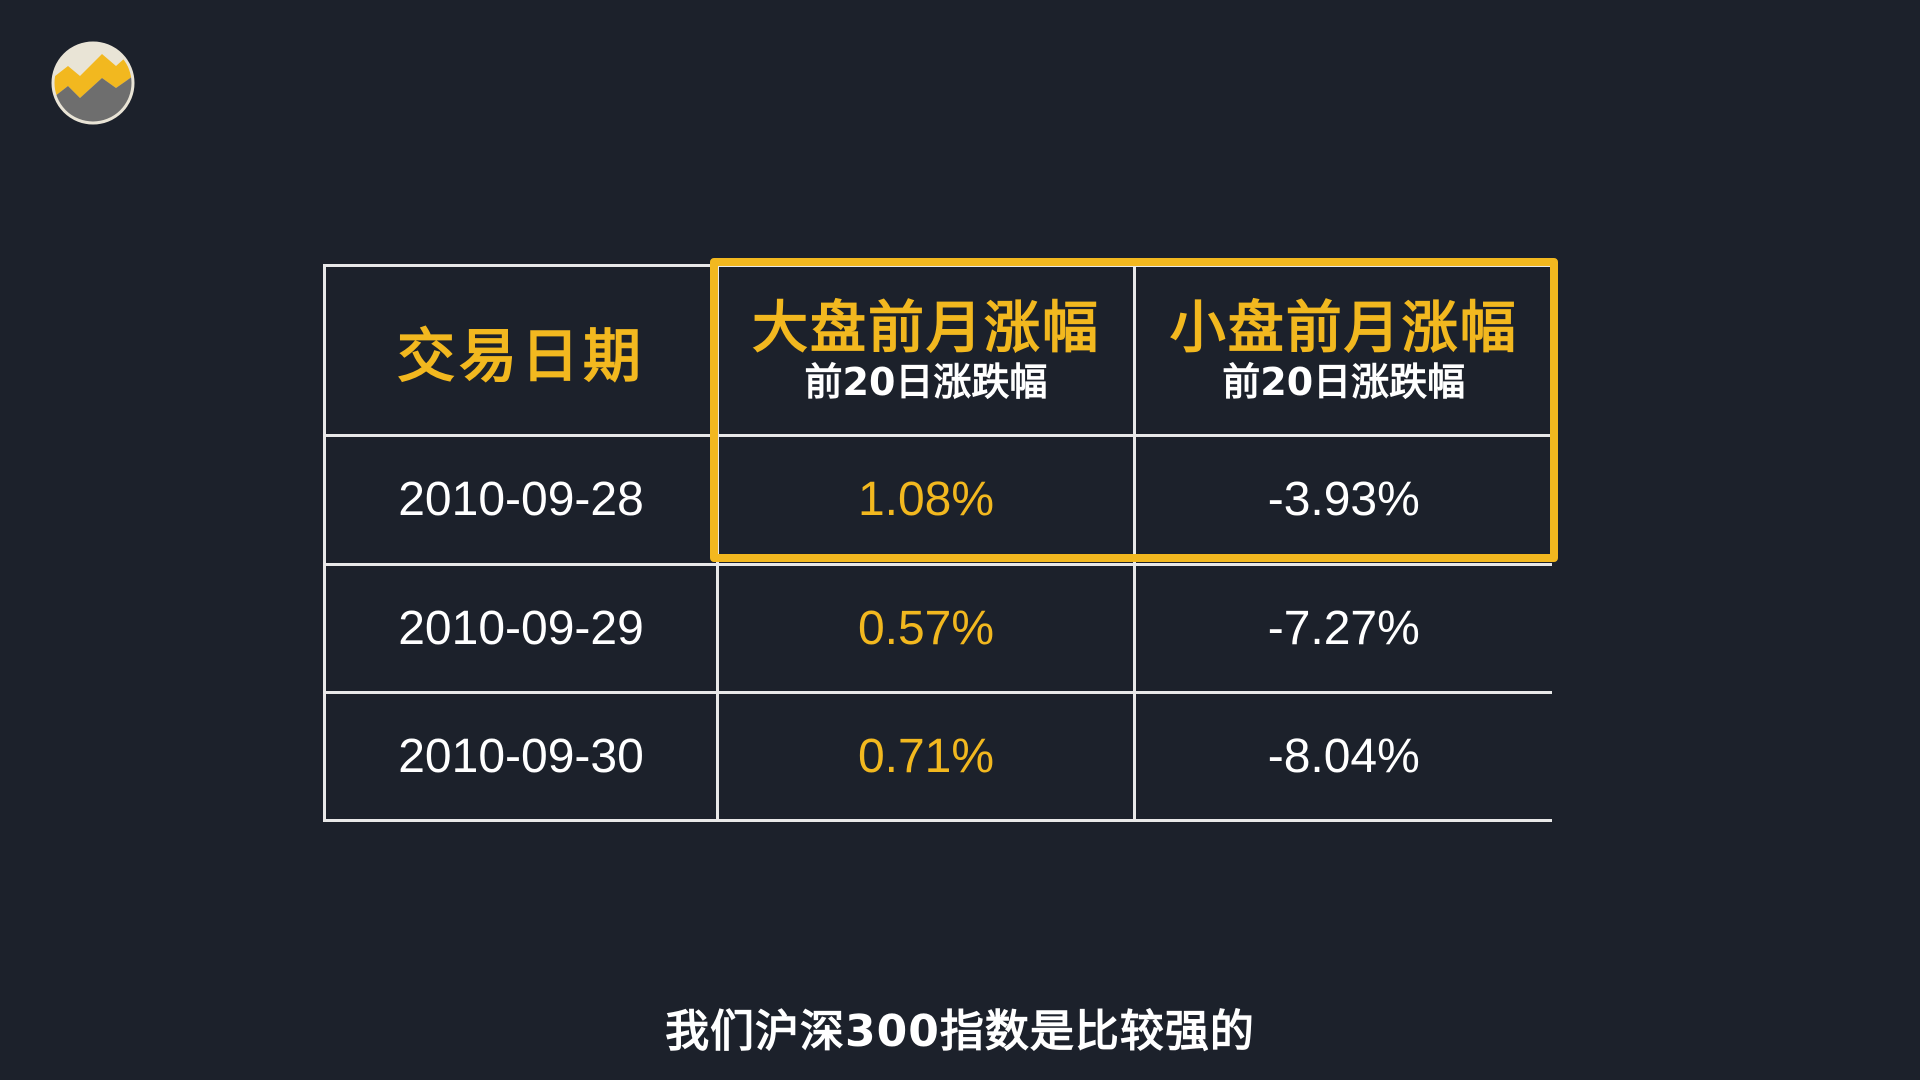 The image size is (1920, 1080). I want to click on header-large-cap: 大盘前月涨幅 前20日涨跌幅, so click(926, 350).